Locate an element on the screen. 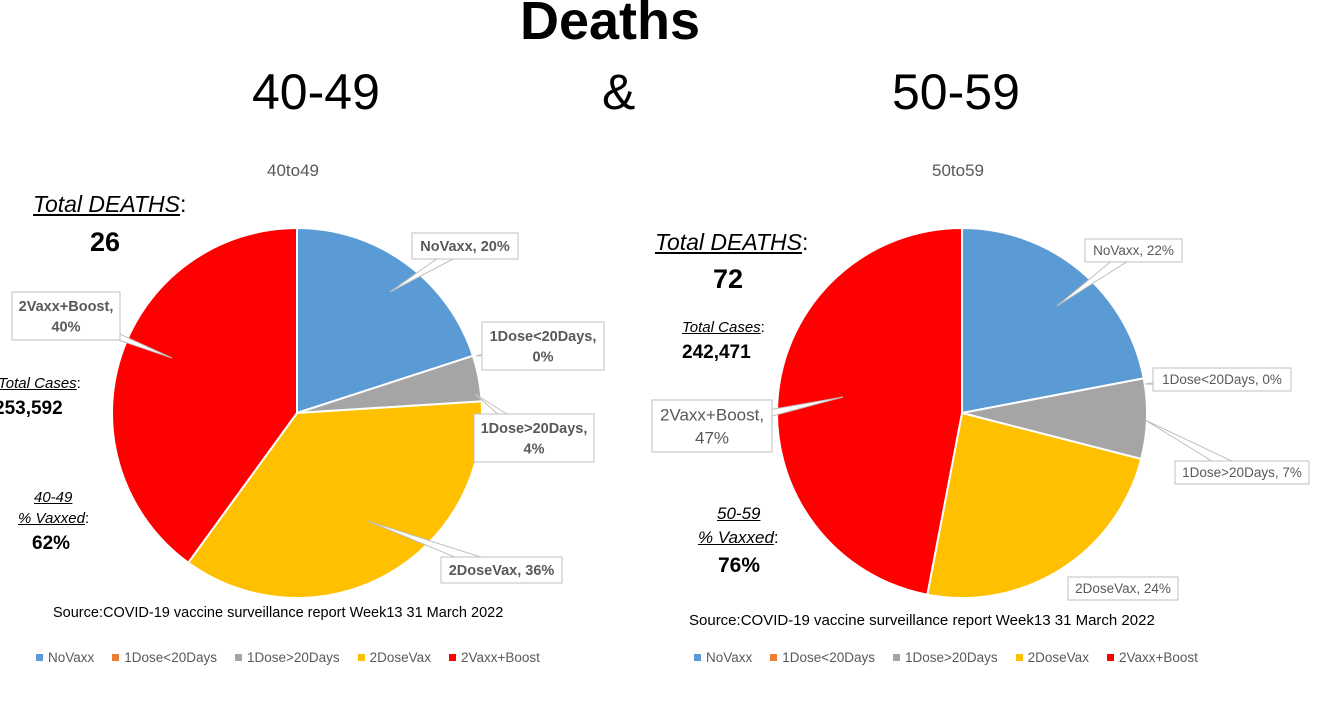 The image size is (1326, 703). left-vaxxed-value: 62% is located at coordinates (51, 543).